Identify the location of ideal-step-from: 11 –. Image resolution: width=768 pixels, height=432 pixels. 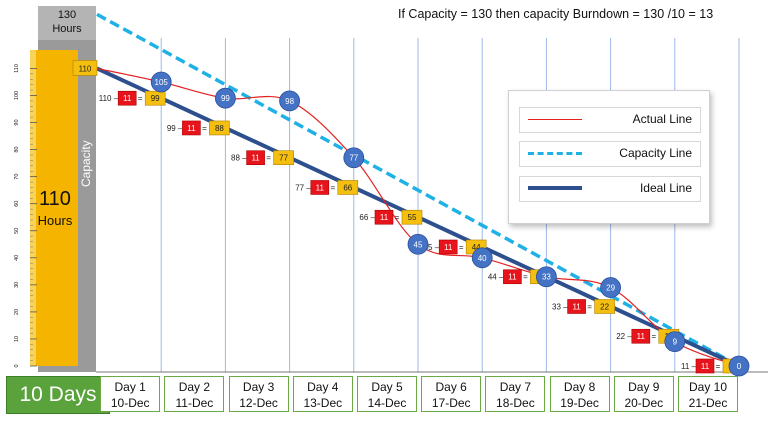
(689, 366).